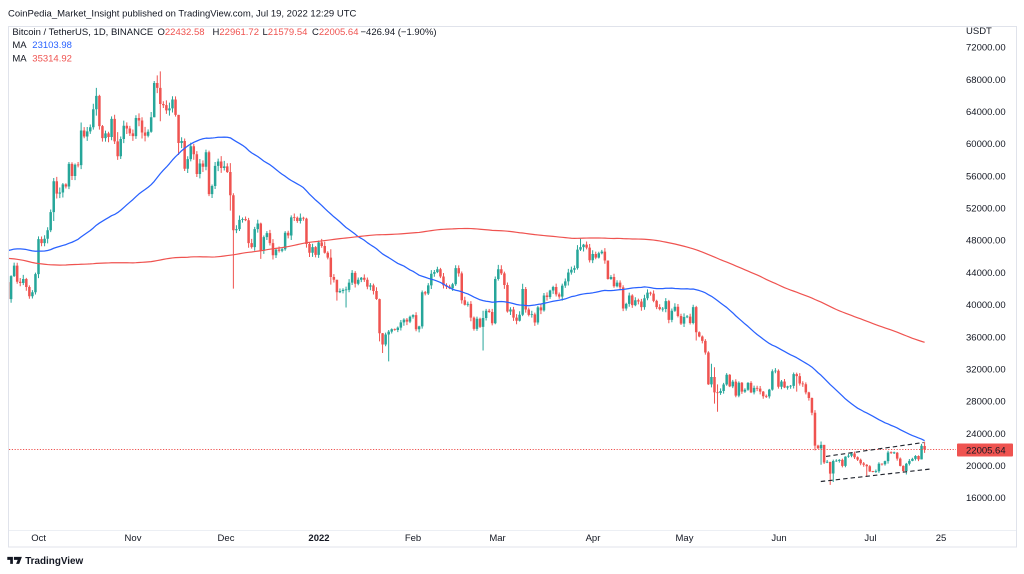 The width and height of the screenshot is (1024, 574). I want to click on svg-text: Feb, so click(413, 538).